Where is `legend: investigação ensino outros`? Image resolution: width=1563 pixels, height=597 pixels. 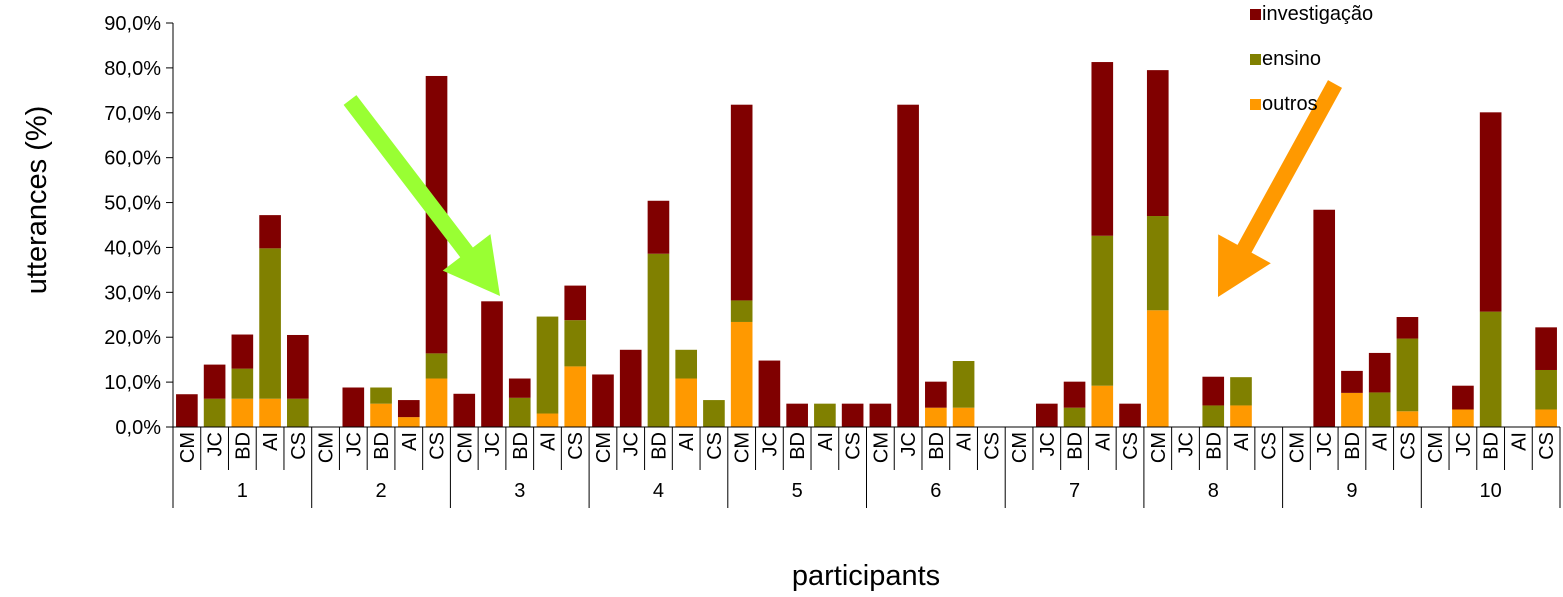
legend: investigação ensino outros is located at coordinates (1311, 59).